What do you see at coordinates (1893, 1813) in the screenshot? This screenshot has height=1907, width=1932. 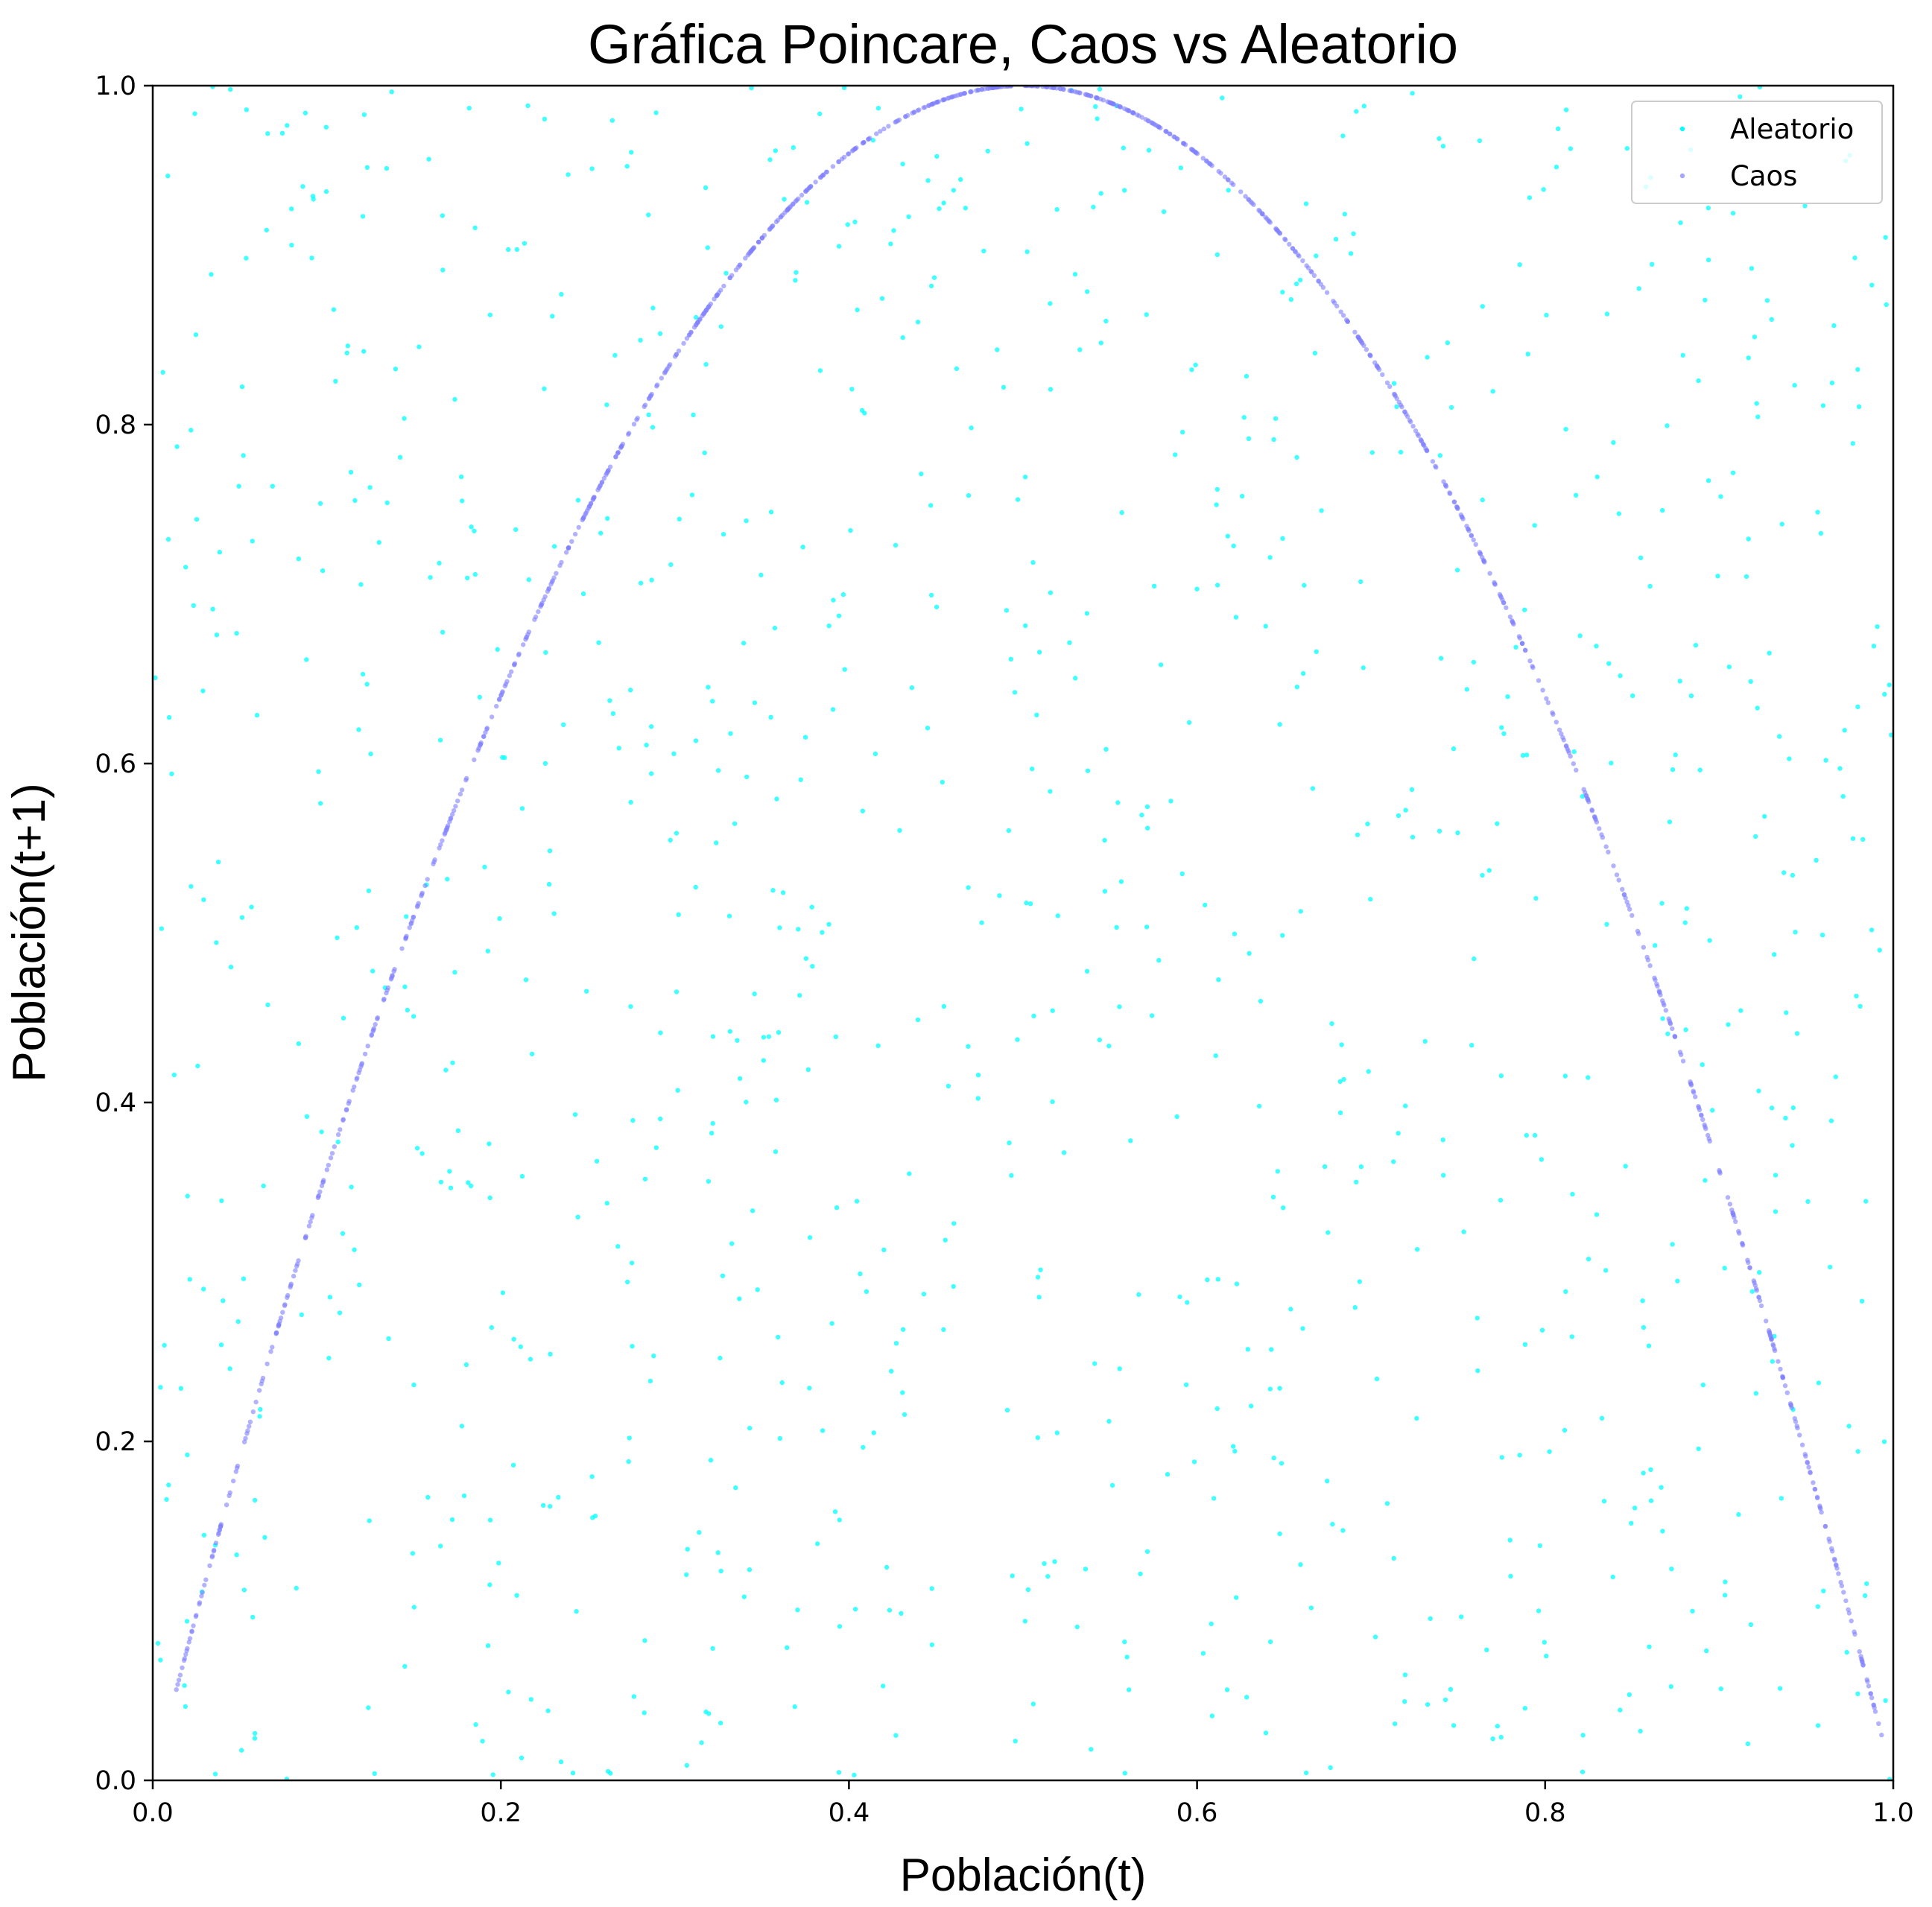 I see `x-tick-label: 1.0` at bounding box center [1893, 1813].